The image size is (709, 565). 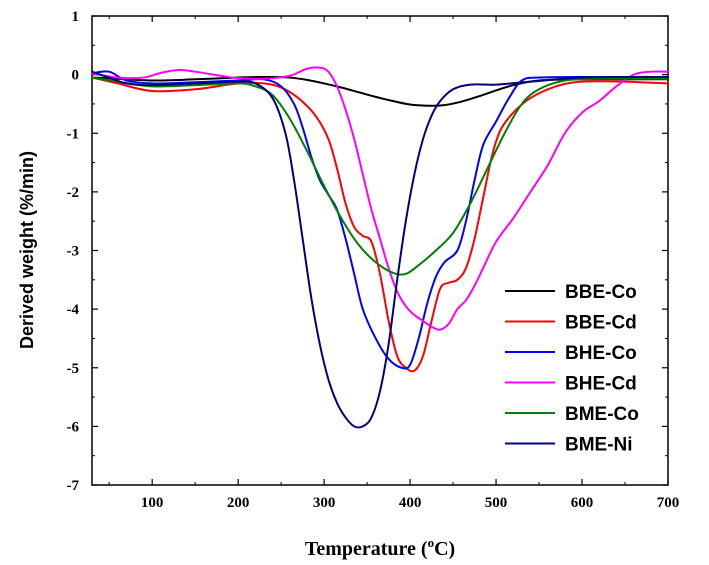 I want to click on legend-label: BME-Co, so click(x=602, y=414).